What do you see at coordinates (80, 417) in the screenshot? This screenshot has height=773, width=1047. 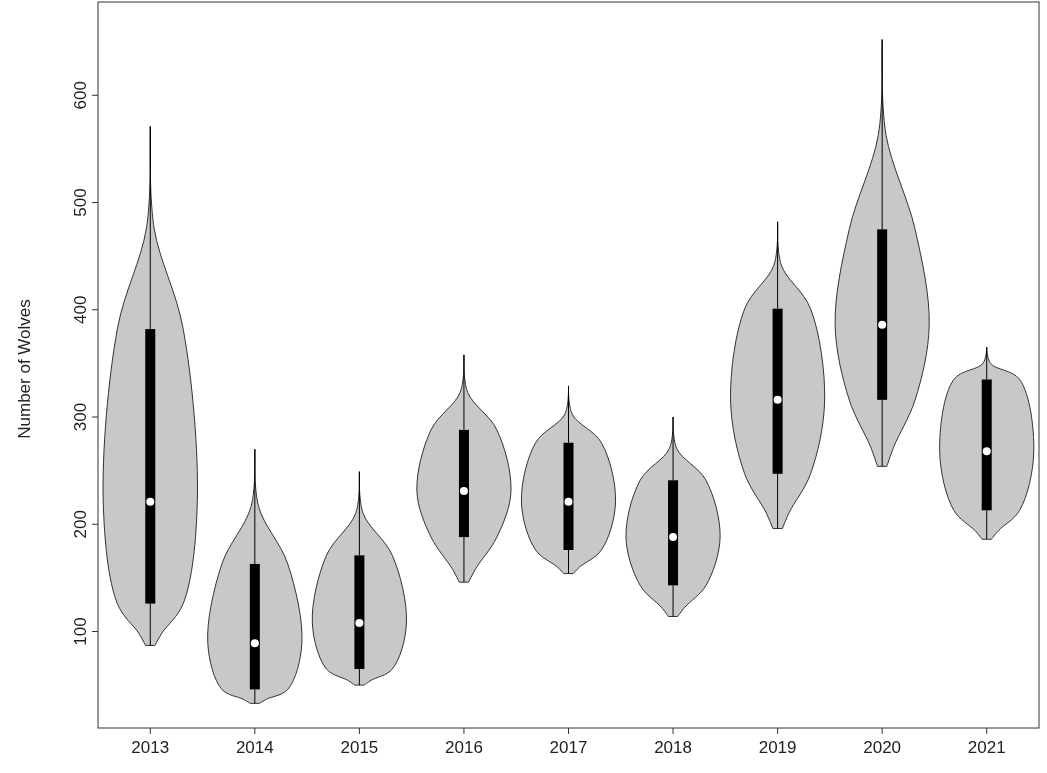 I see `y-tick-label: 300` at bounding box center [80, 417].